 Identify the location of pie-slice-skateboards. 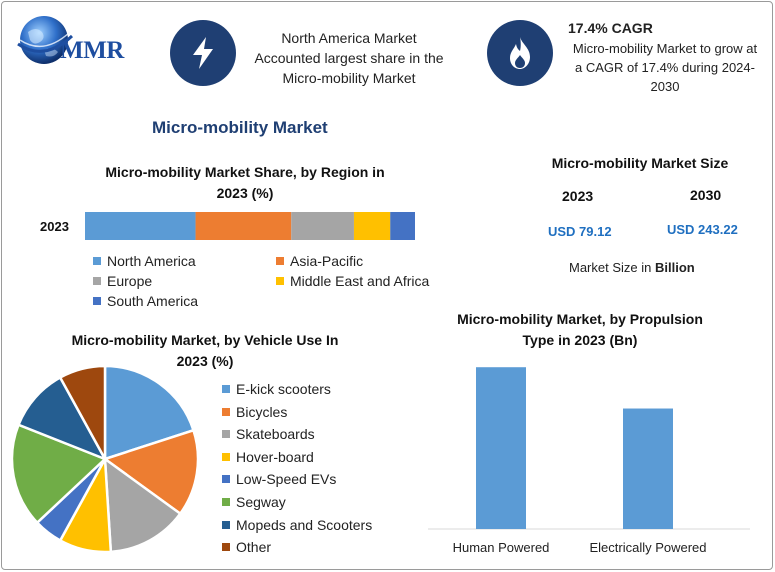
(142, 505).